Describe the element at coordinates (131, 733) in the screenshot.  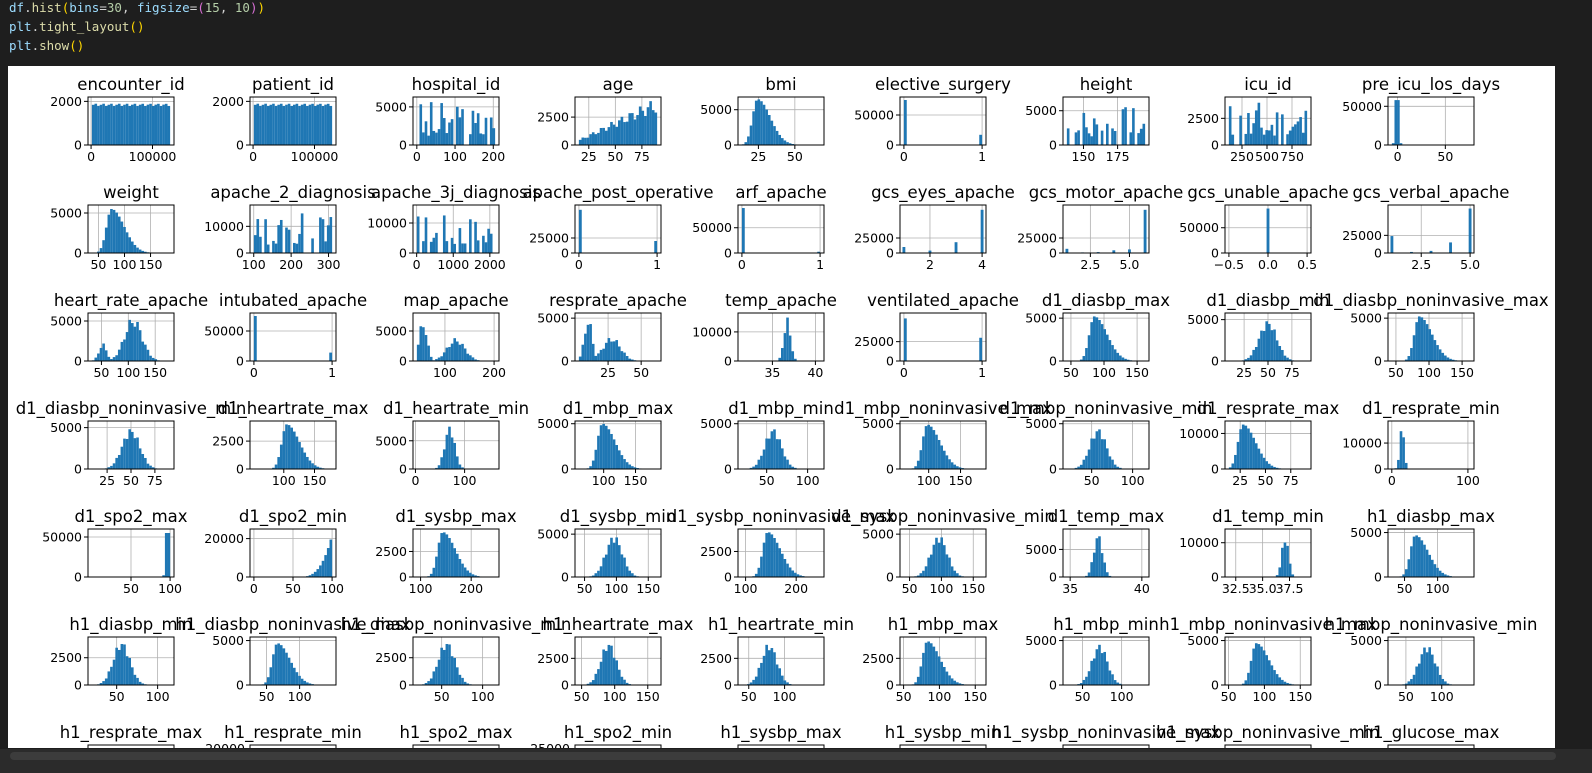
I see `subplot-title: h1_resprate_max` at that location.